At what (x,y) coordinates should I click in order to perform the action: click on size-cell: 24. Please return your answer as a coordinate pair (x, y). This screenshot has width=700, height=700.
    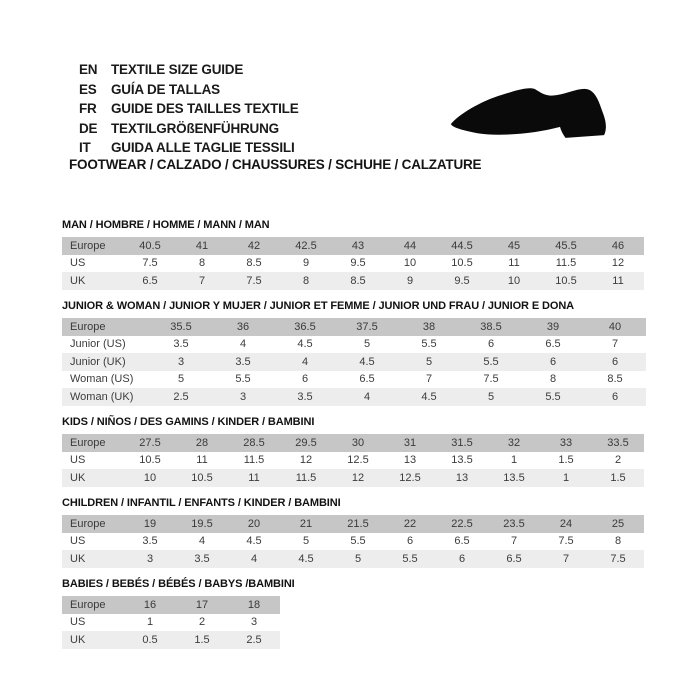
    Looking at the image, I should click on (566, 524).